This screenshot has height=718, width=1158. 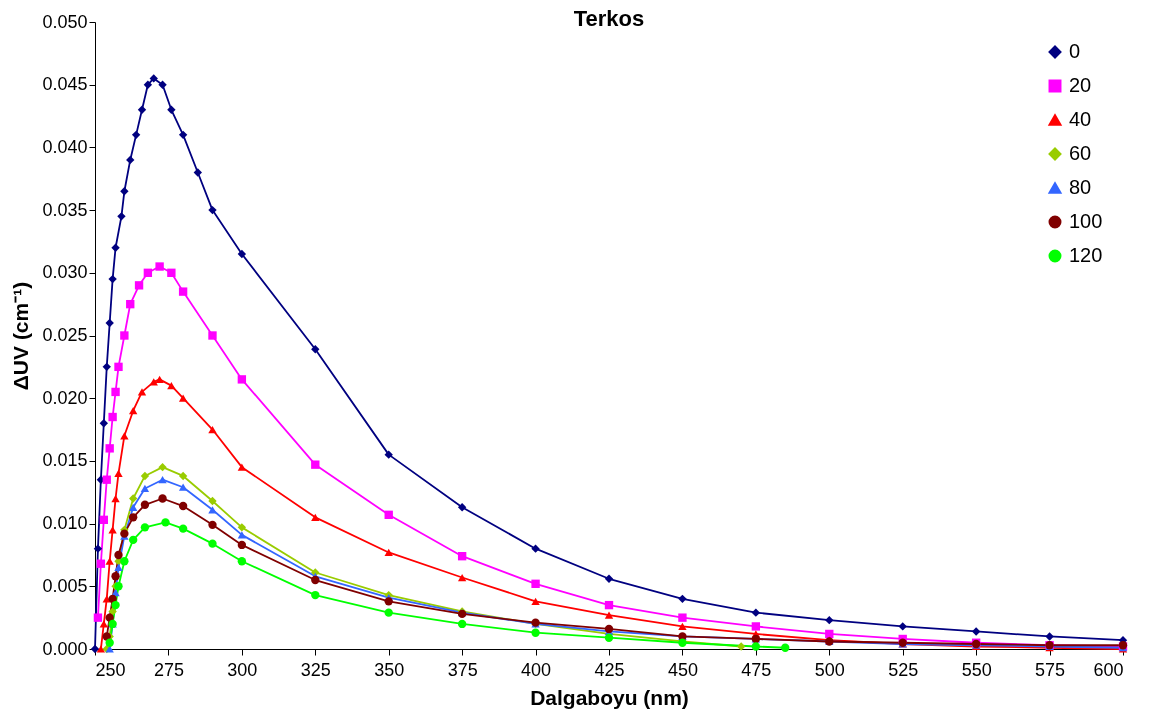 What do you see at coordinates (65, 585) in the screenshot?
I see `y-tick-label: 0.005` at bounding box center [65, 585].